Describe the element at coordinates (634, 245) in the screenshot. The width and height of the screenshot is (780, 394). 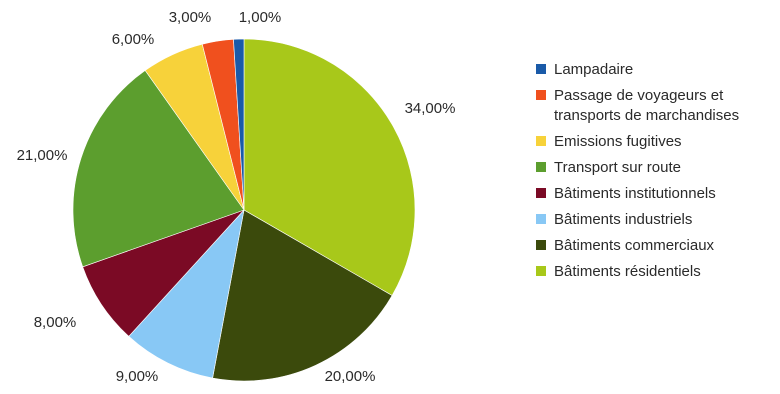
I see `legend-label: Bâtiments commerciaux` at that location.